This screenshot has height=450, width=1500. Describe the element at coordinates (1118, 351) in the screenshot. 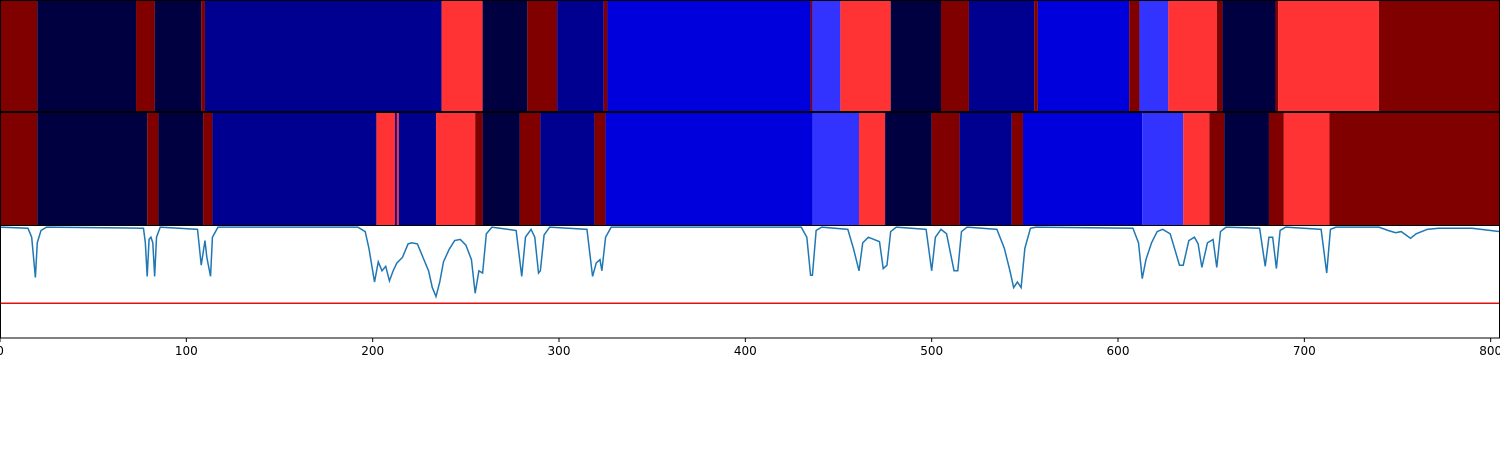

I see `x-tick-label: 600` at that location.